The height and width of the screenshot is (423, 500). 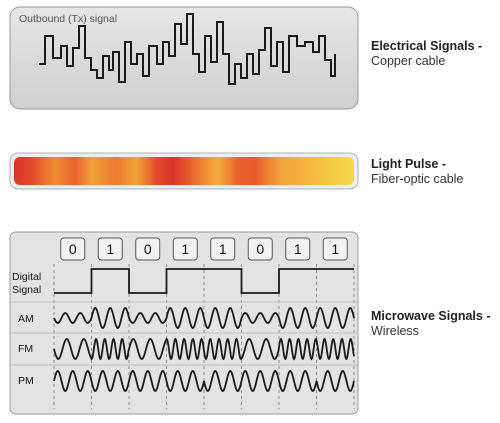 I want to click on electrical-square-waveform, so click(x=187, y=49).